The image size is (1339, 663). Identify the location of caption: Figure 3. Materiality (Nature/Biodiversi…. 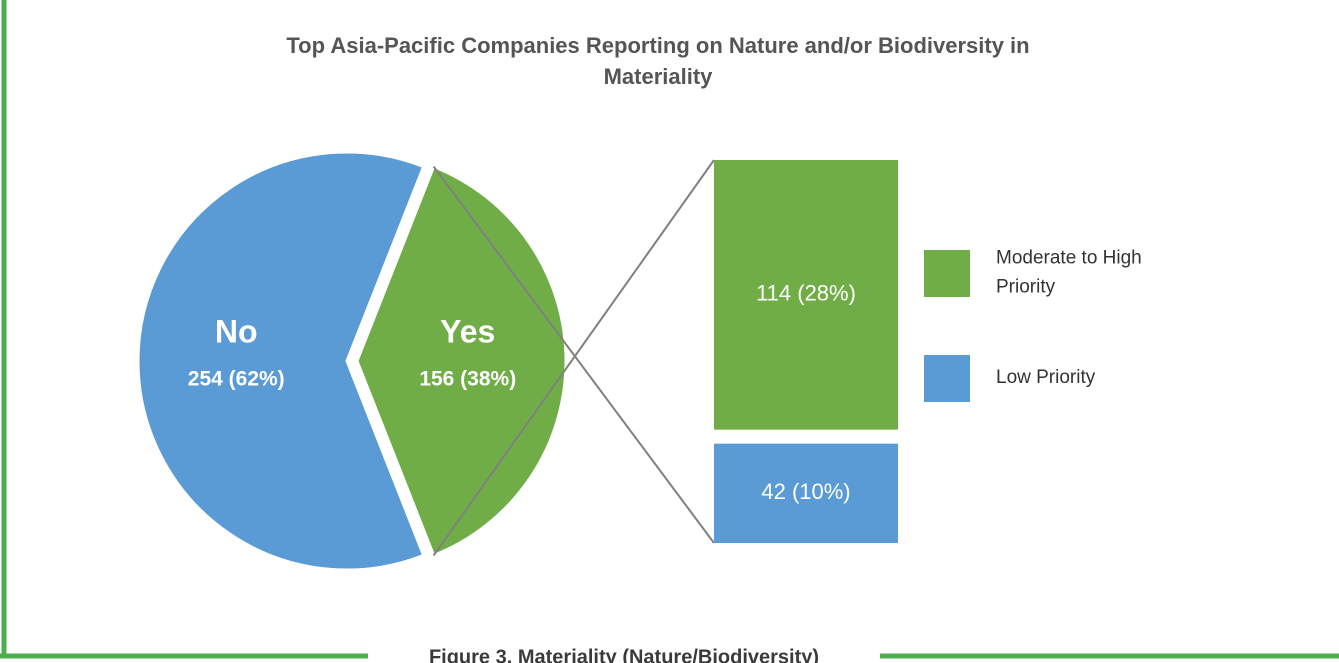
(624, 654).